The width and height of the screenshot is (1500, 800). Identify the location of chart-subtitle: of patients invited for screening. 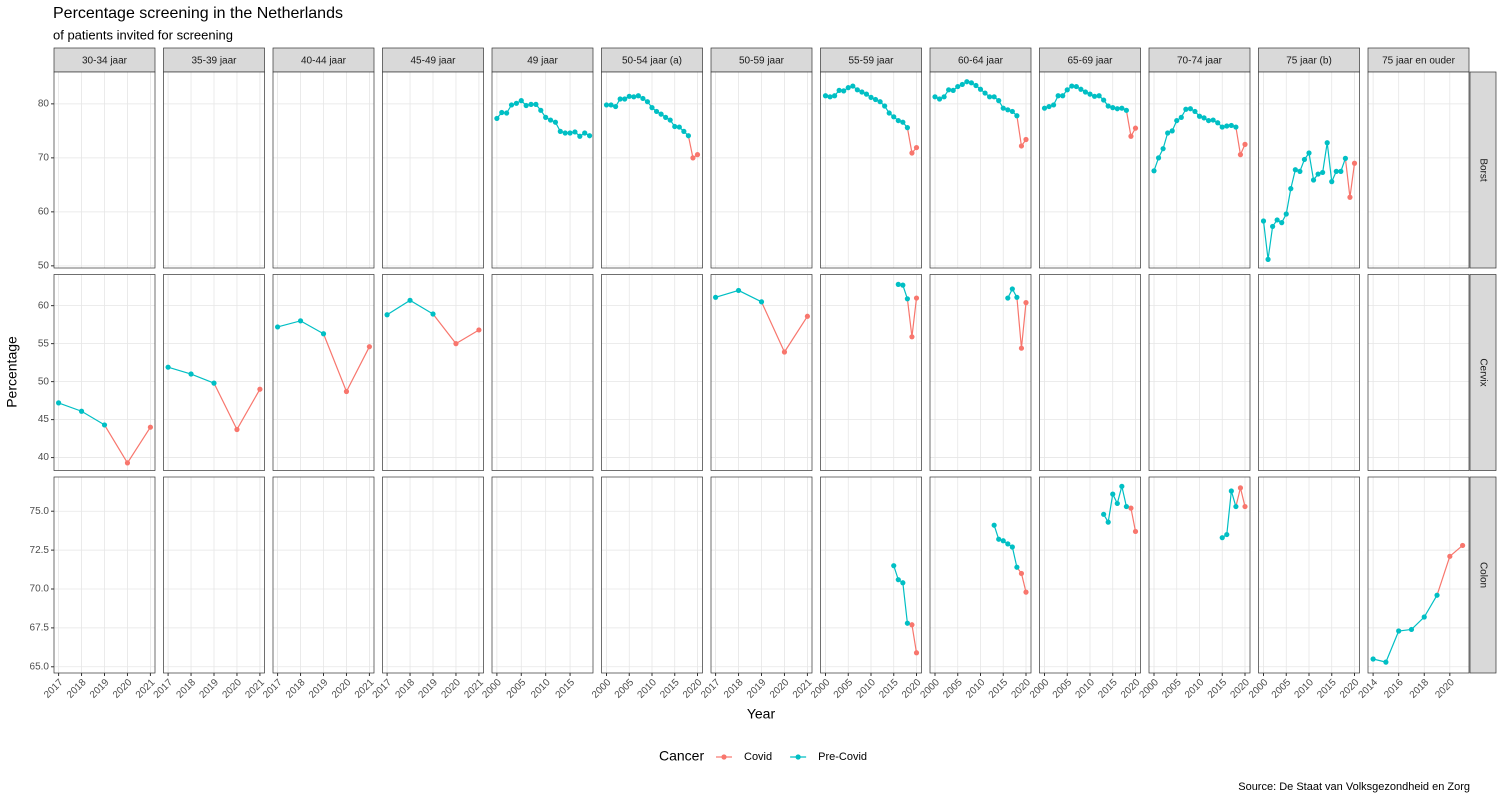
(143, 34).